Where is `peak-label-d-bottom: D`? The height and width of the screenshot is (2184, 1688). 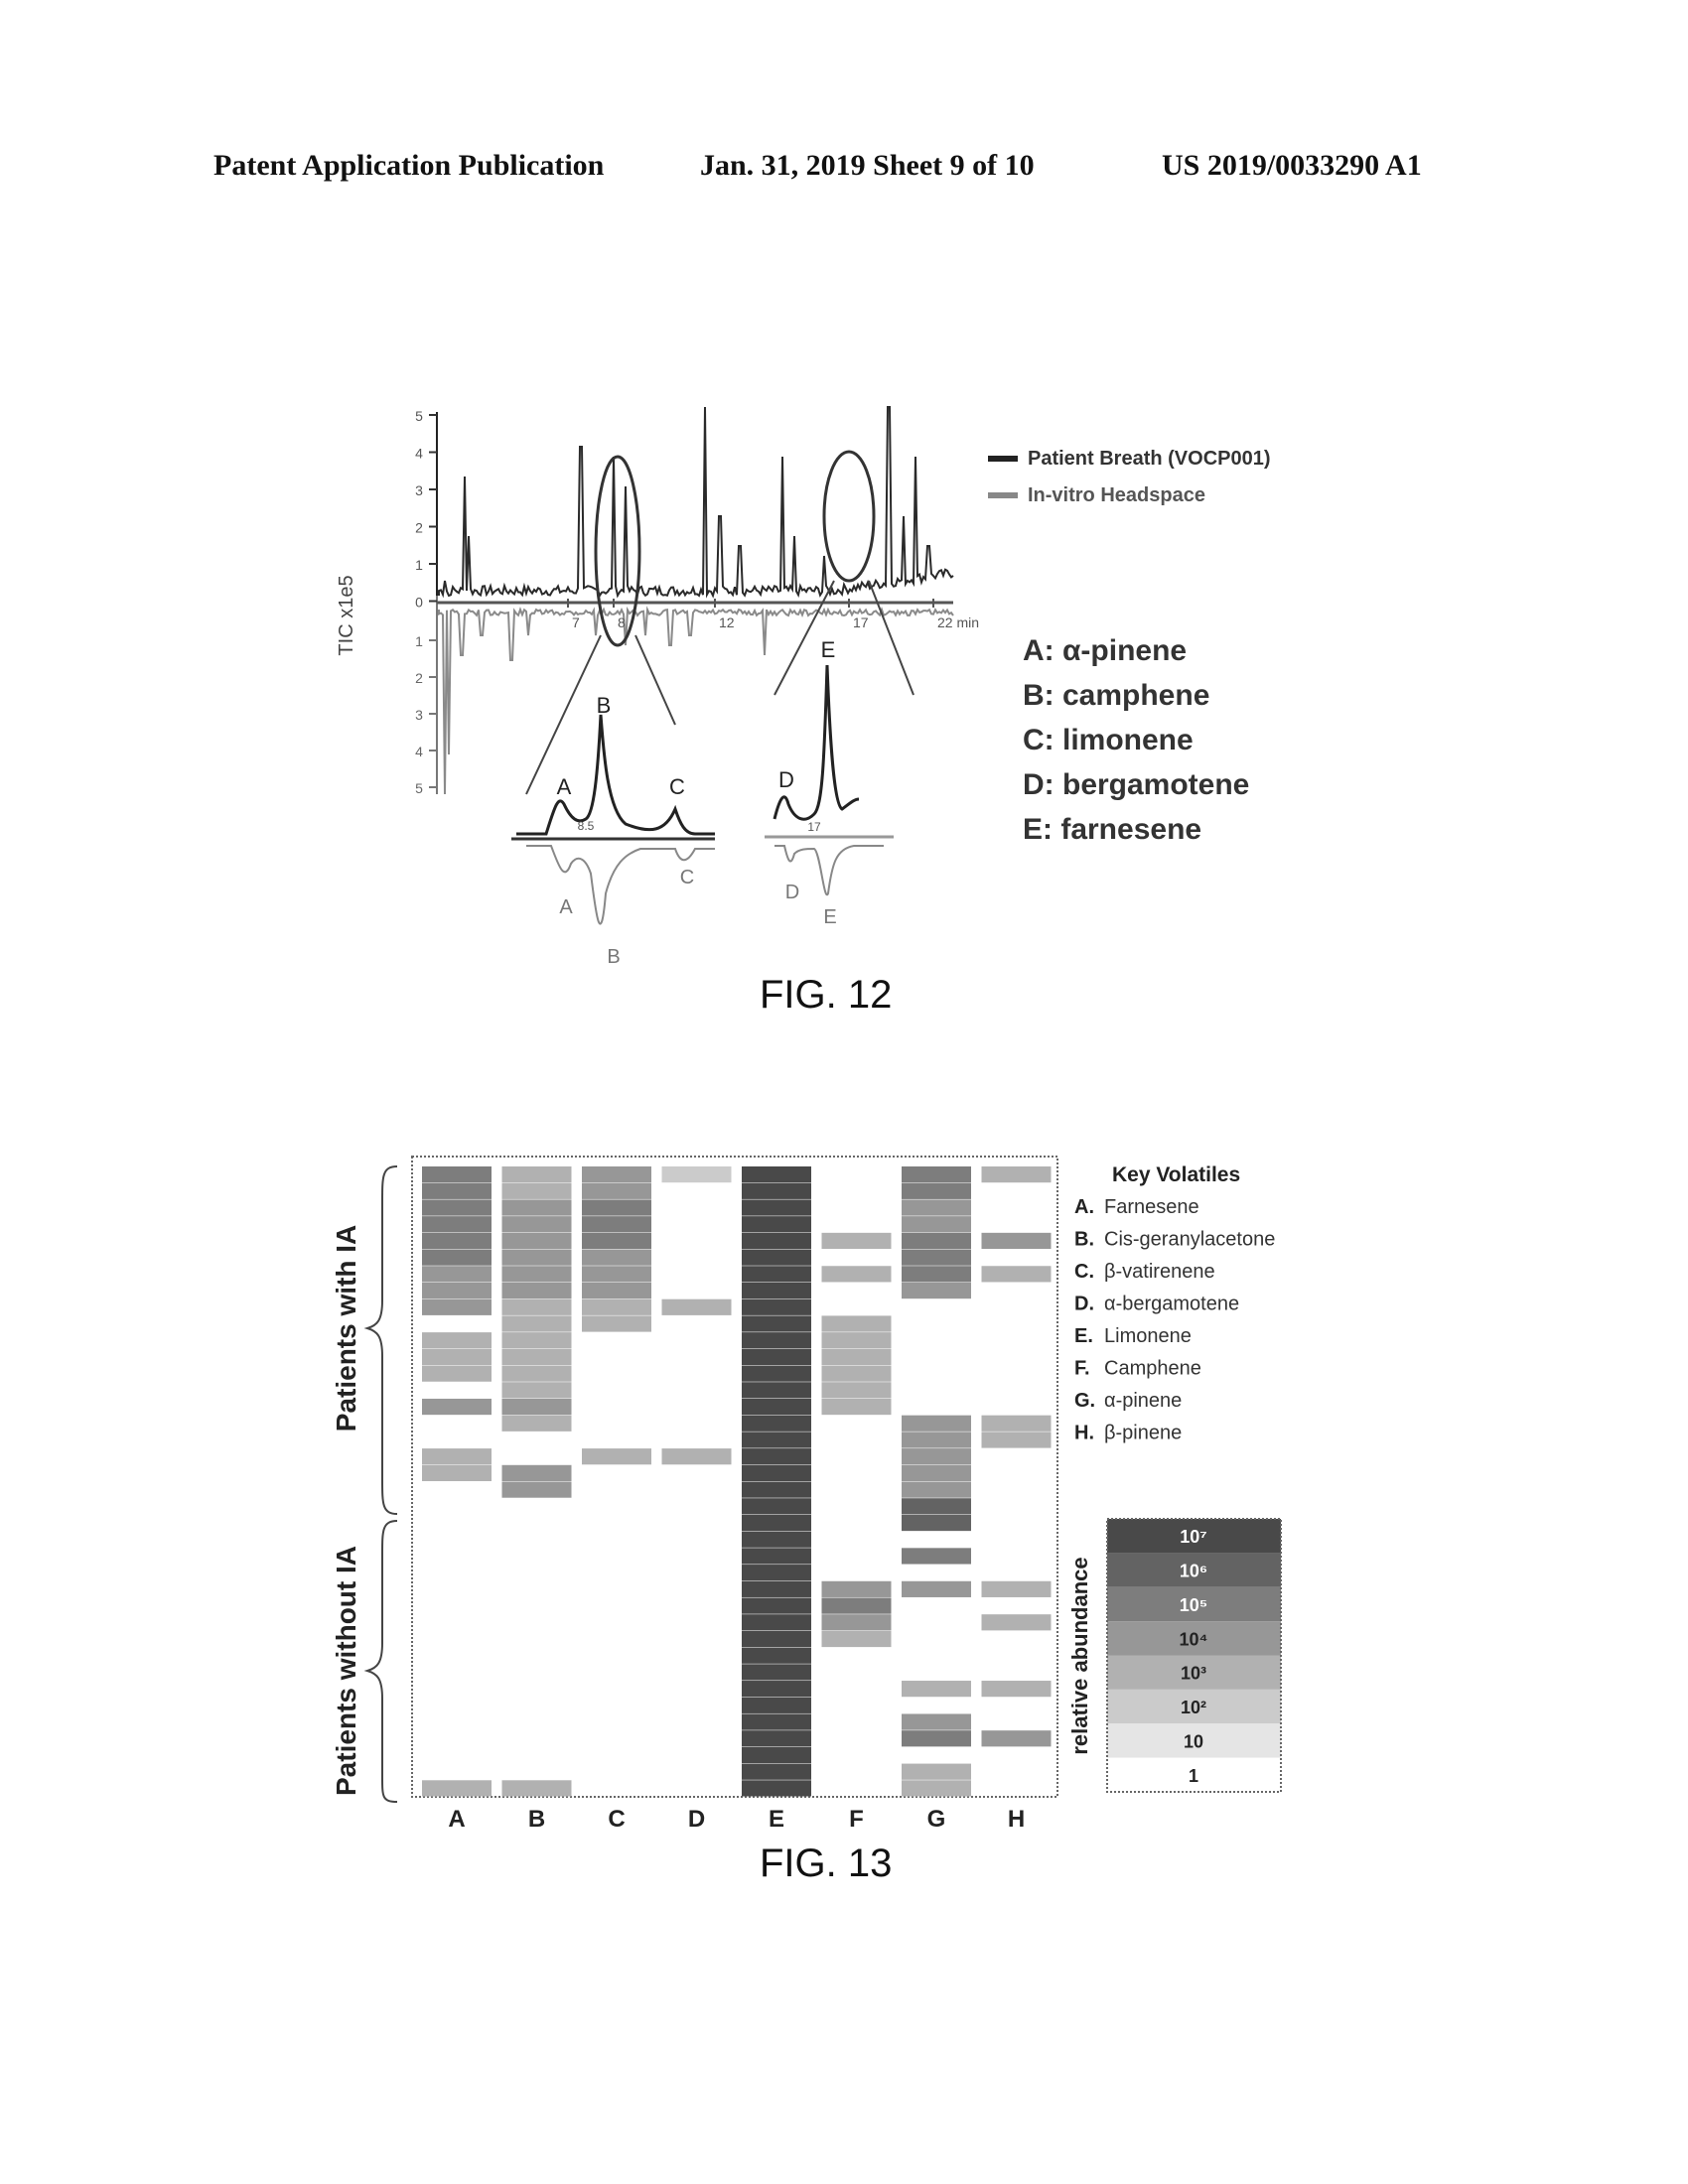
peak-label-d-bottom: D is located at coordinates (792, 892).